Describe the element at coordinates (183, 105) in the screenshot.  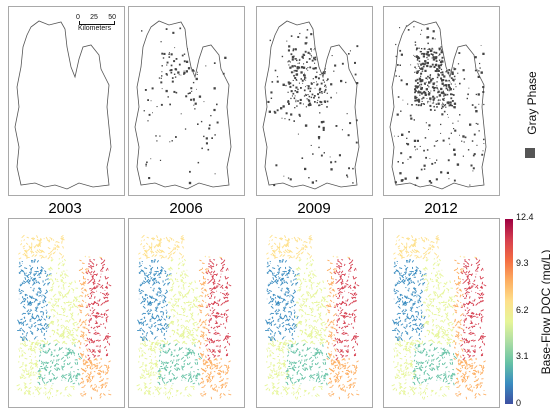
I see `watershed-gray-phase-map` at that location.